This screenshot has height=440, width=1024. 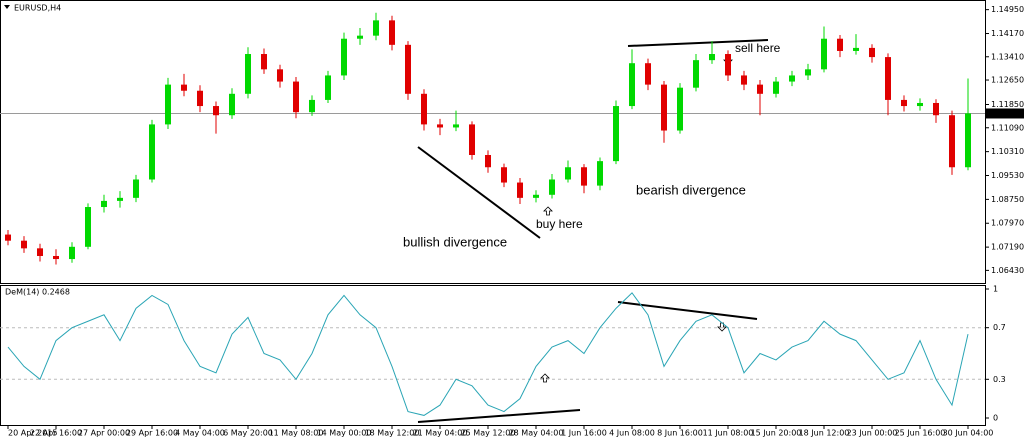 What do you see at coordinates (1007, 199) in the screenshot?
I see `y-tick-label: 1.08750` at bounding box center [1007, 199].